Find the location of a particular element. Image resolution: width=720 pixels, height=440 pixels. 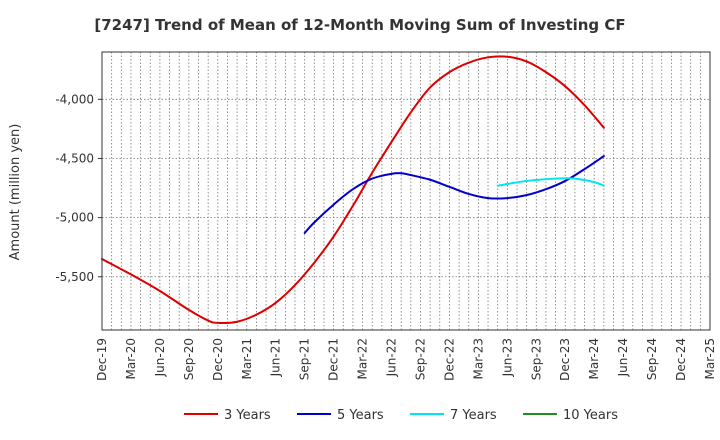

y-tick-label: -4,500 is located at coordinates (74, 158).